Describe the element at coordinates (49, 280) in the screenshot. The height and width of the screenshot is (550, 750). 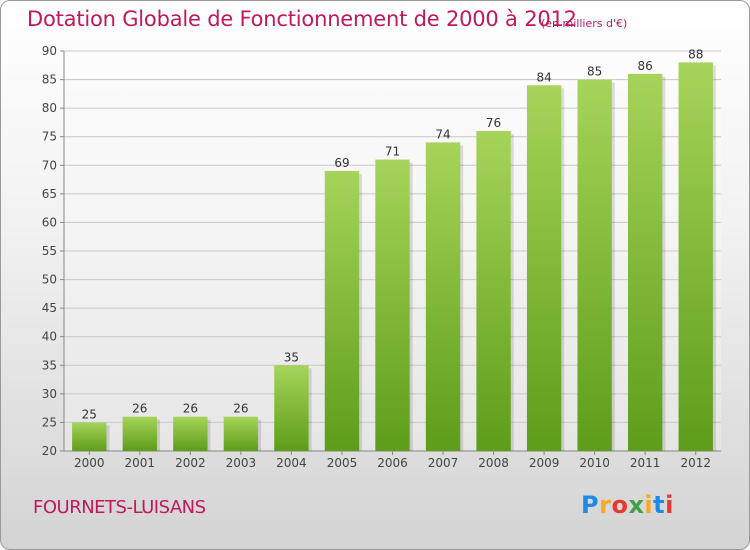
I see `y-tick-label: 50` at that location.